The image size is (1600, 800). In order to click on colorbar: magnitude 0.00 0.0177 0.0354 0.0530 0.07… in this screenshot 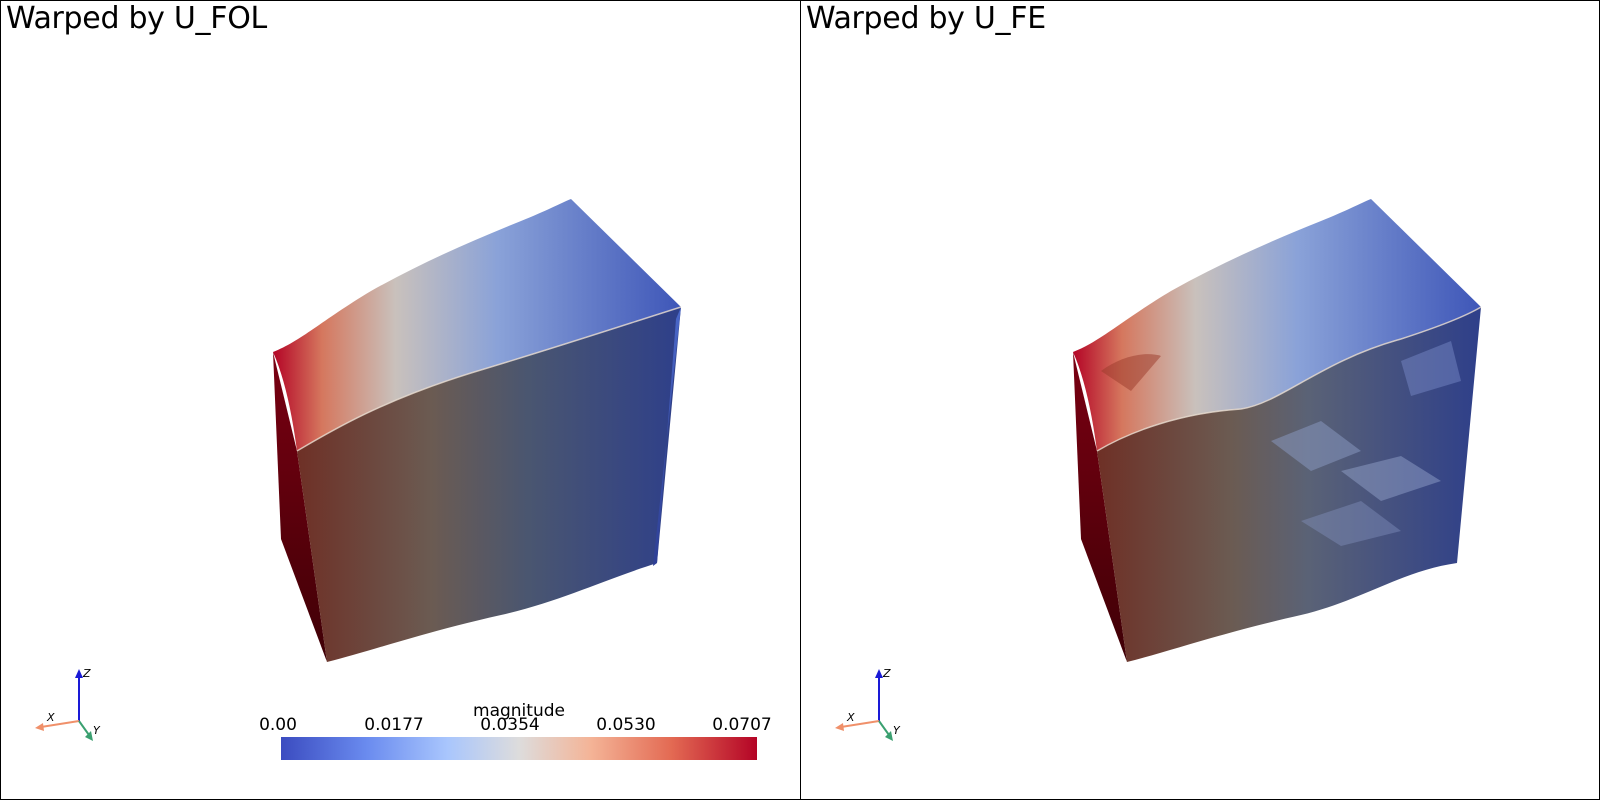, I will do `click(519, 741)`.